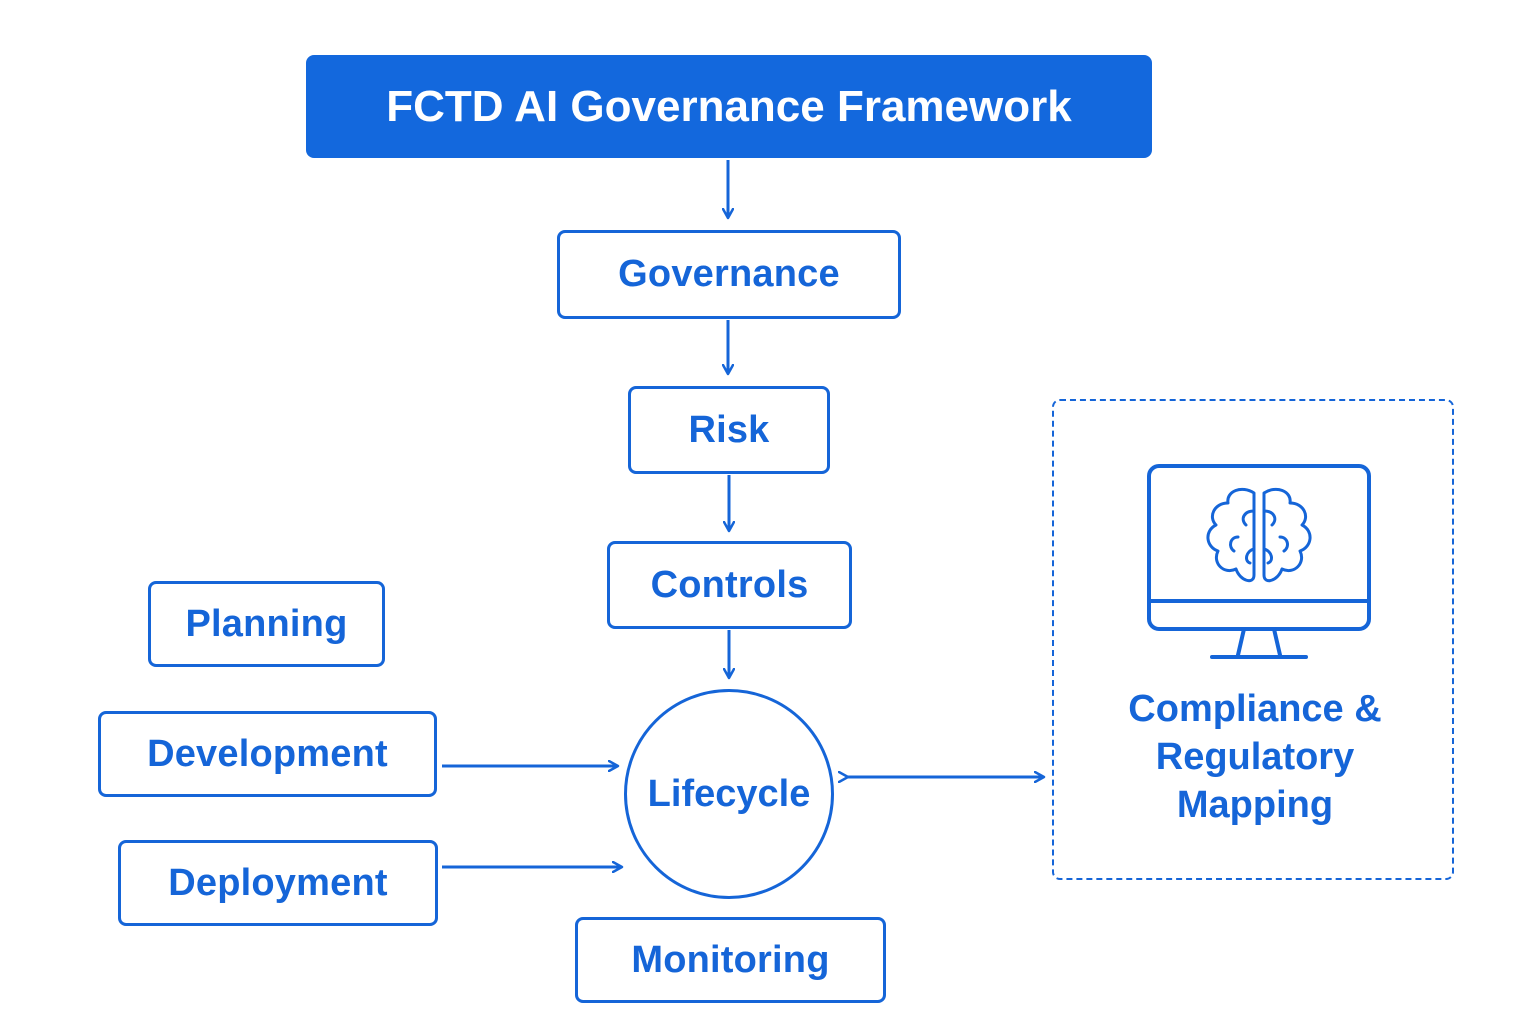 This screenshot has height=1024, width=1536. I want to click on risk-node: Risk, so click(729, 430).